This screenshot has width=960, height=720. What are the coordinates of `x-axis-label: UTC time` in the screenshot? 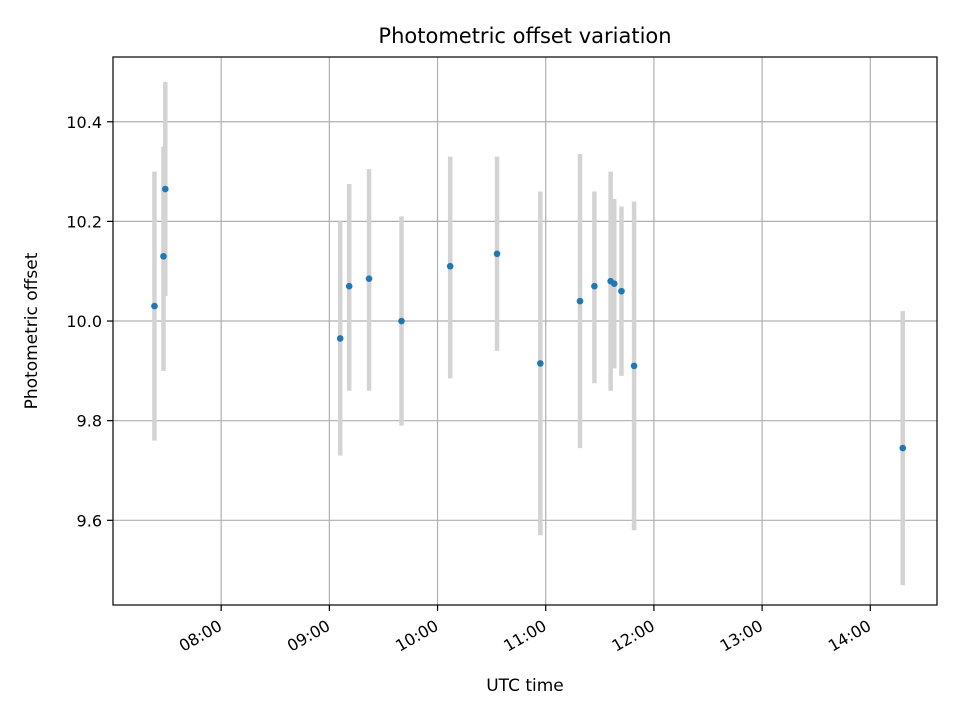 It's located at (525, 686).